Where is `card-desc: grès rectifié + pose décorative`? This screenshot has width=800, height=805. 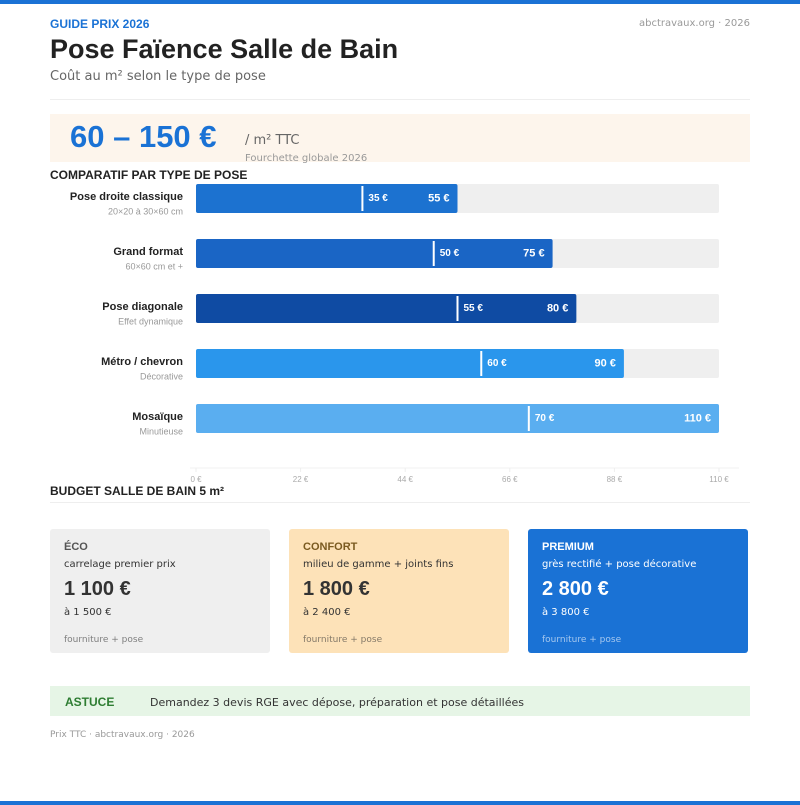
card-desc: grès rectifié + pose décorative is located at coordinates (619, 564).